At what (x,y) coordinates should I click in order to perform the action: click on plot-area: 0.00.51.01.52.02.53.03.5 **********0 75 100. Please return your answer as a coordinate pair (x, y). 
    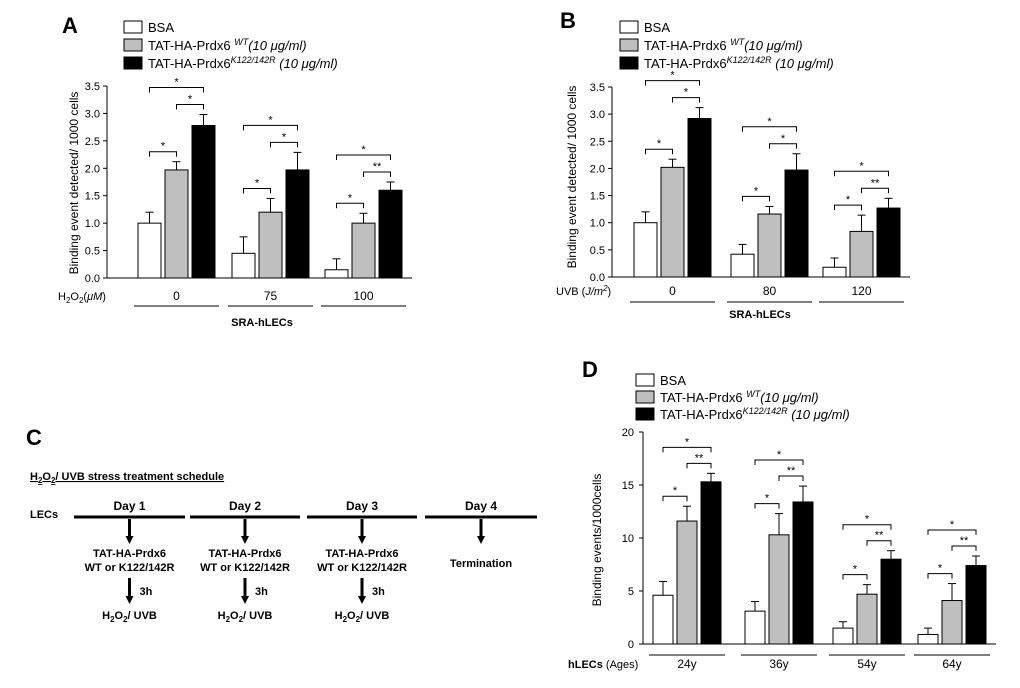
    Looking at the image, I should click on (248, 192).